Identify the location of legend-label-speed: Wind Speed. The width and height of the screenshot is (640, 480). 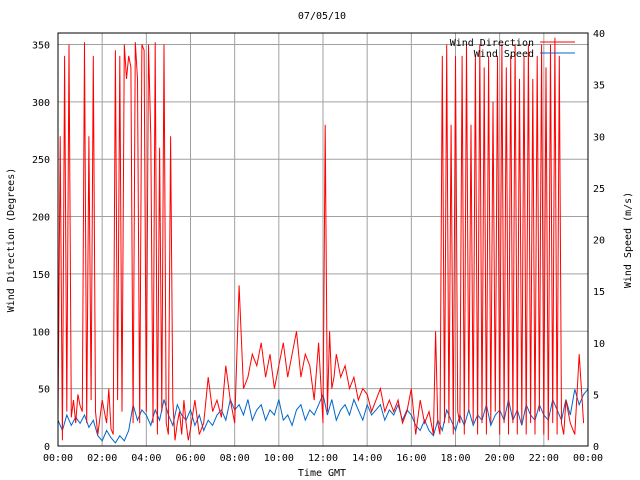
(504, 54).